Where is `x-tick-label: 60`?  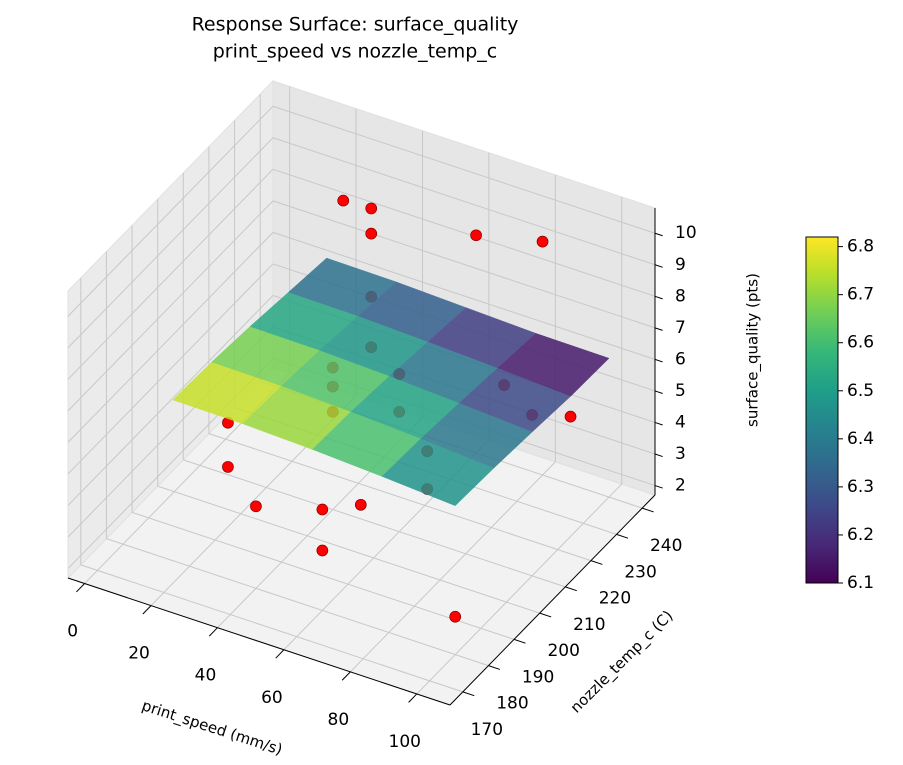
x-tick-label: 60 is located at coordinates (272, 698).